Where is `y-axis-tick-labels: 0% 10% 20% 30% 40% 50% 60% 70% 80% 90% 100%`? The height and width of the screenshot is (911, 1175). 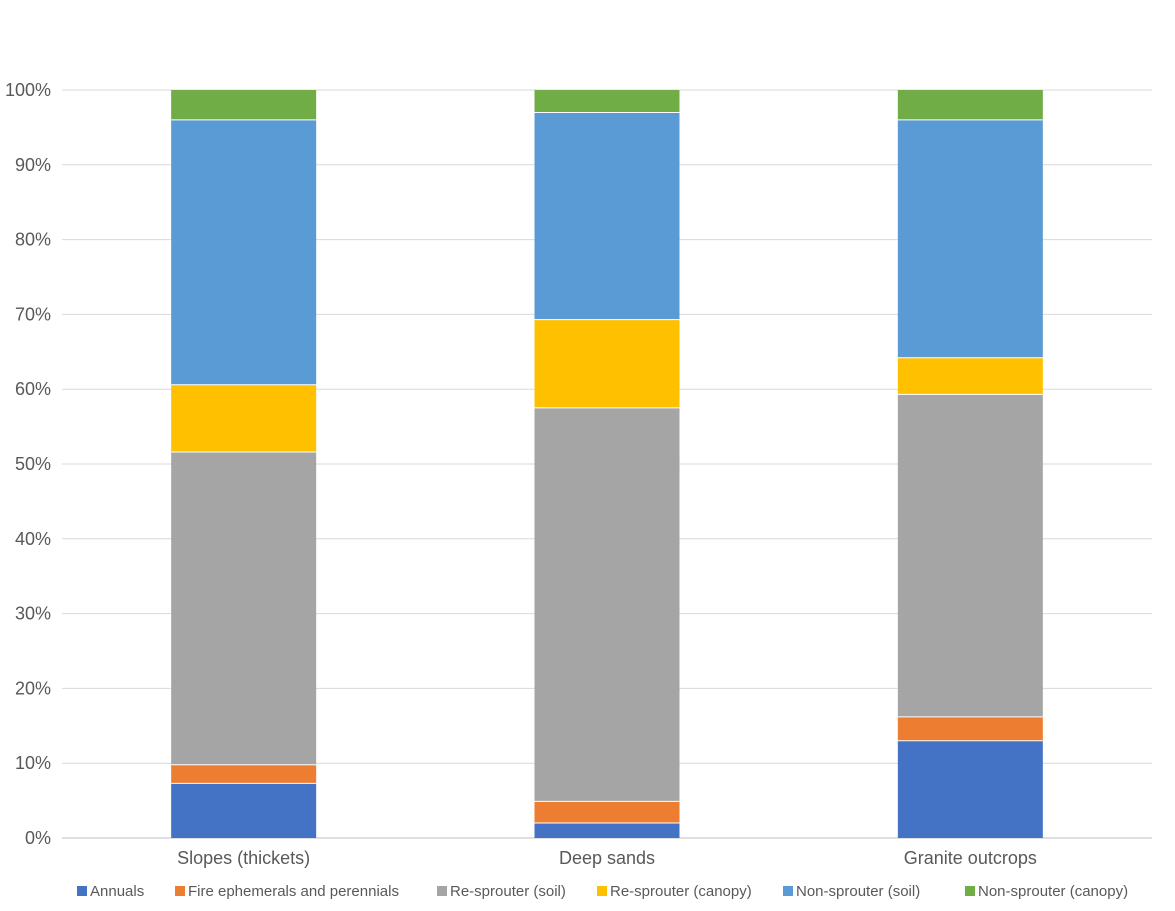 y-axis-tick-labels: 0% 10% 20% 30% 40% 50% 60% 70% 80% 90% 100% is located at coordinates (28, 464).